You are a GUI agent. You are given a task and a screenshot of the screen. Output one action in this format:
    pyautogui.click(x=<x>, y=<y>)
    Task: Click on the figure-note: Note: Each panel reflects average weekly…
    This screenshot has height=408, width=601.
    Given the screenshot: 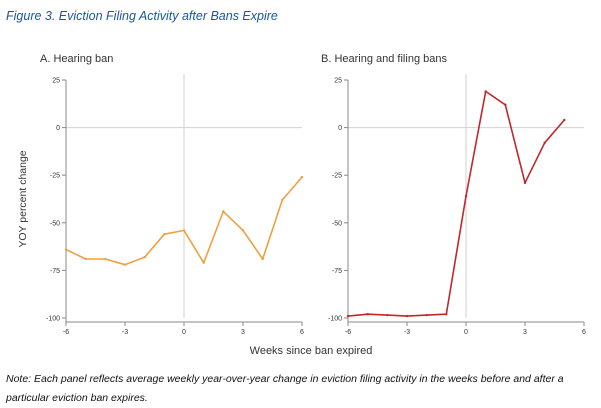 What is the action you would take?
    pyautogui.click(x=285, y=388)
    